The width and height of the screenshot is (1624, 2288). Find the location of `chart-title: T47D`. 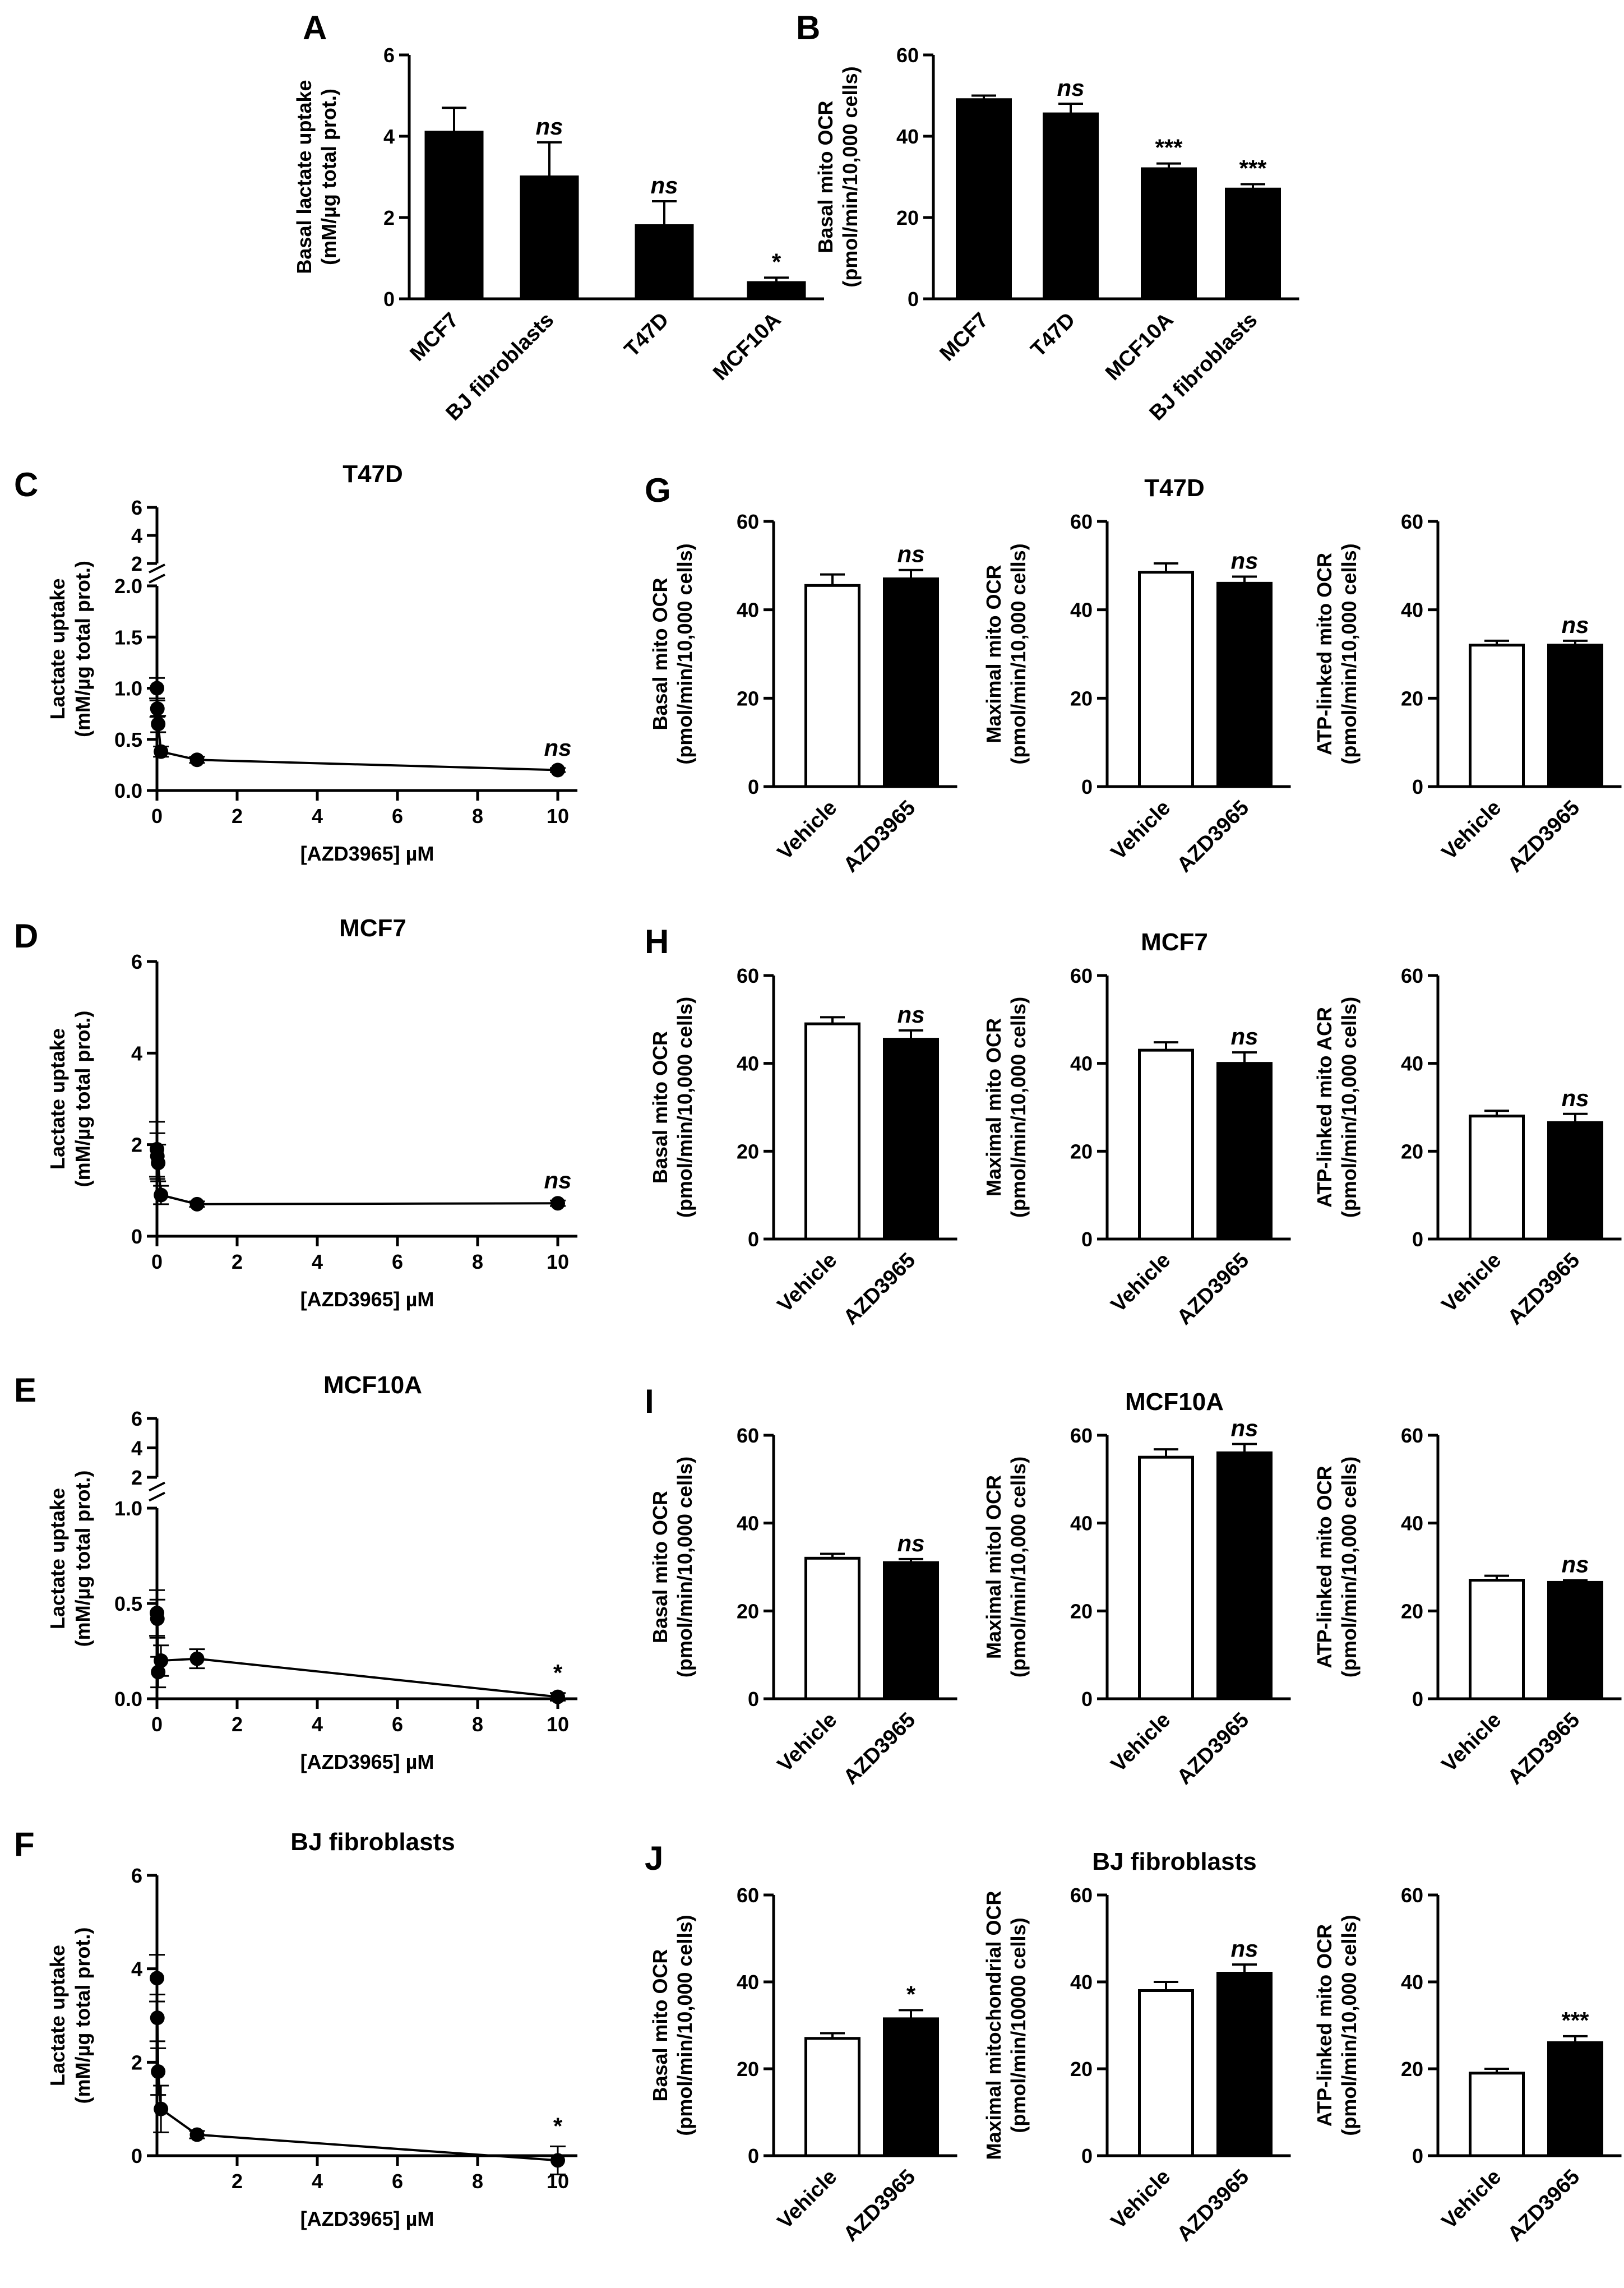

chart-title: T47D is located at coordinates (1174, 488).